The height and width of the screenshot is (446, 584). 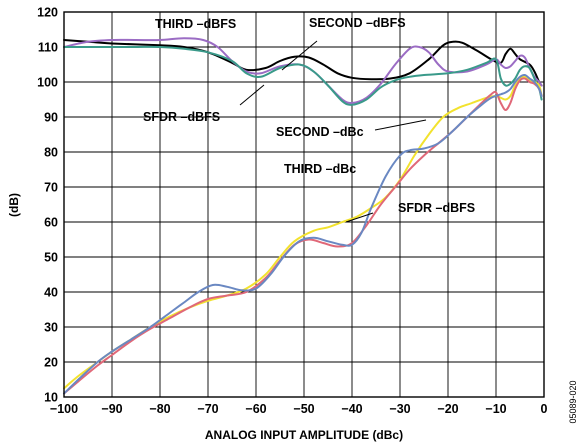 What do you see at coordinates (255, 409) in the screenshot?
I see `x-tick-label: −60` at bounding box center [255, 409].